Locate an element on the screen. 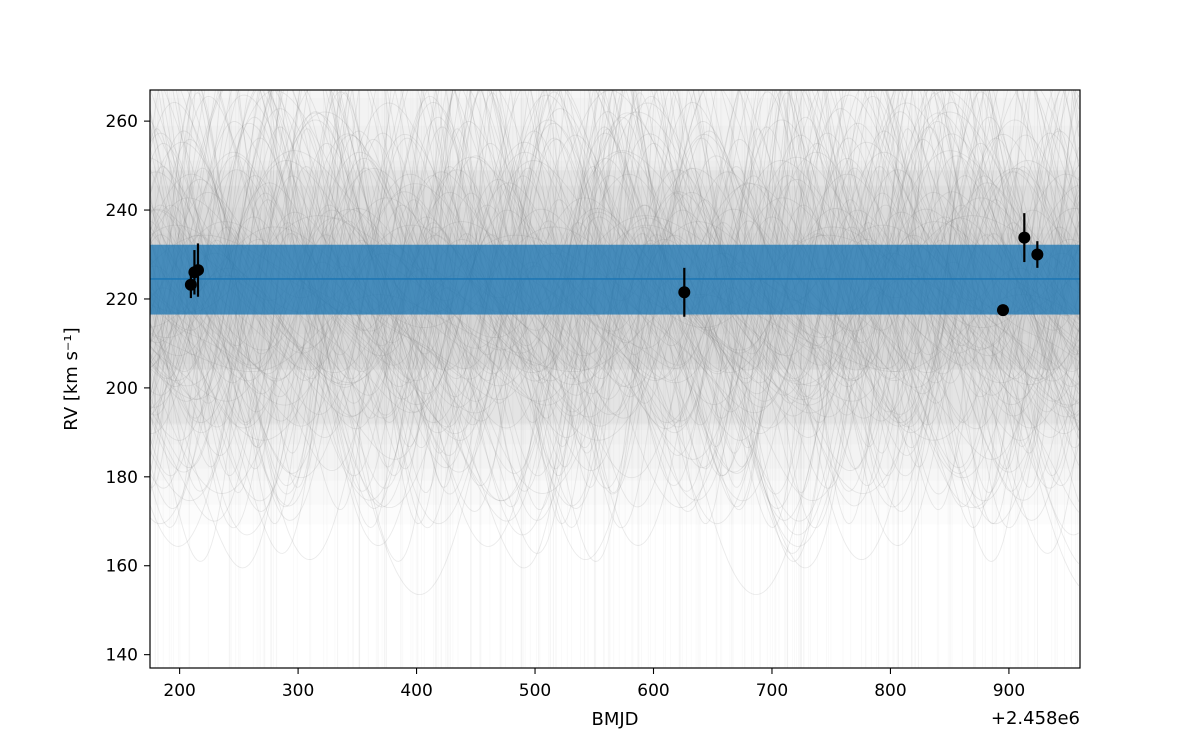 The width and height of the screenshot is (1200, 755). data-point-layer is located at coordinates (614, 265).